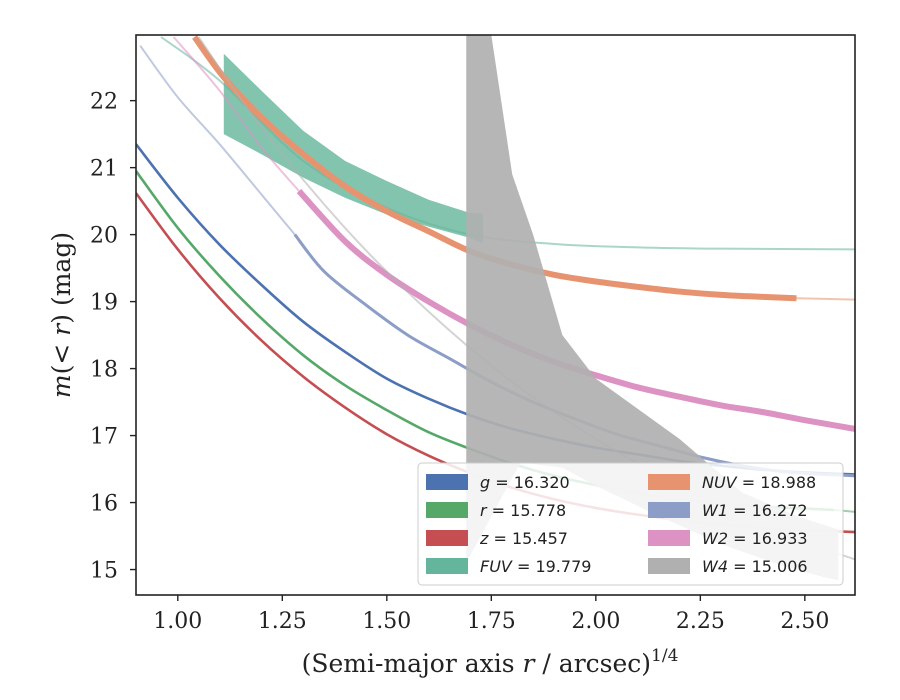 This screenshot has width=900, height=700. I want to click on legend-swatch-w2, so click(669, 538).